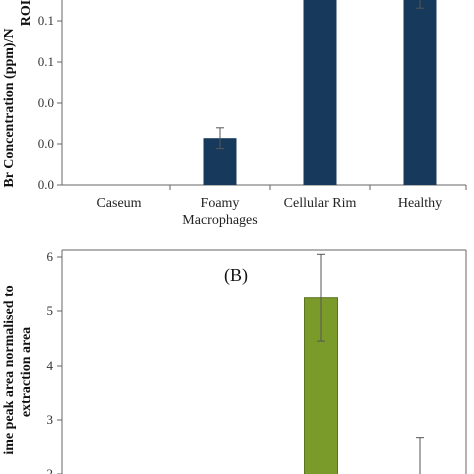 The image size is (474, 474). What do you see at coordinates (219, 220) in the screenshot?
I see `a-category-label: Macrophages` at bounding box center [219, 220].